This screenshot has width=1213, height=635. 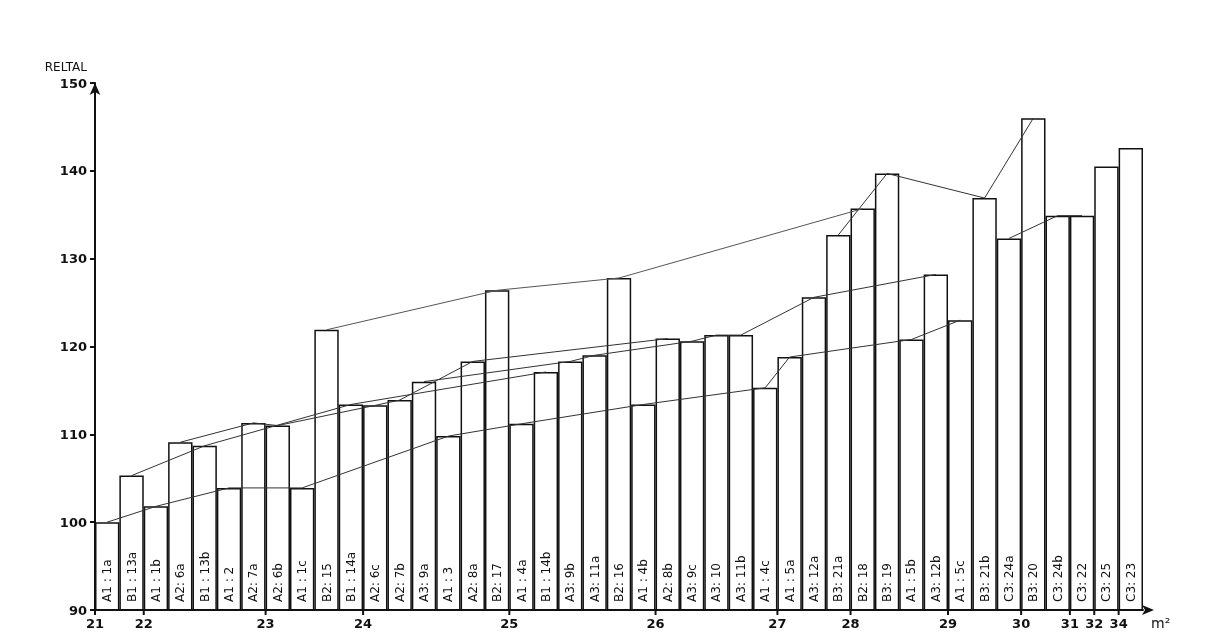 What do you see at coordinates (545, 576) in the screenshot?
I see `x-tick-label: B1 : 14b` at bounding box center [545, 576].